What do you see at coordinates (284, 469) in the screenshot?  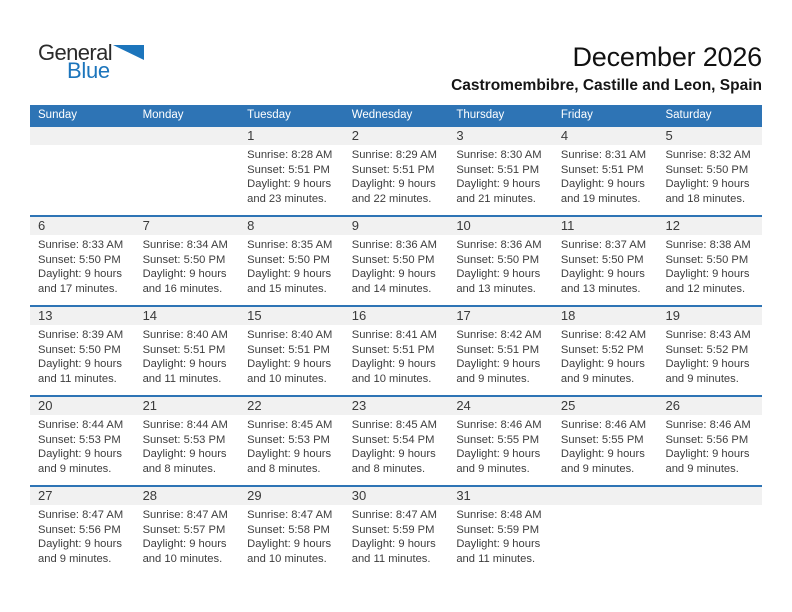 I see `daylight-line-2: and 8 minutes.` at bounding box center [284, 469].